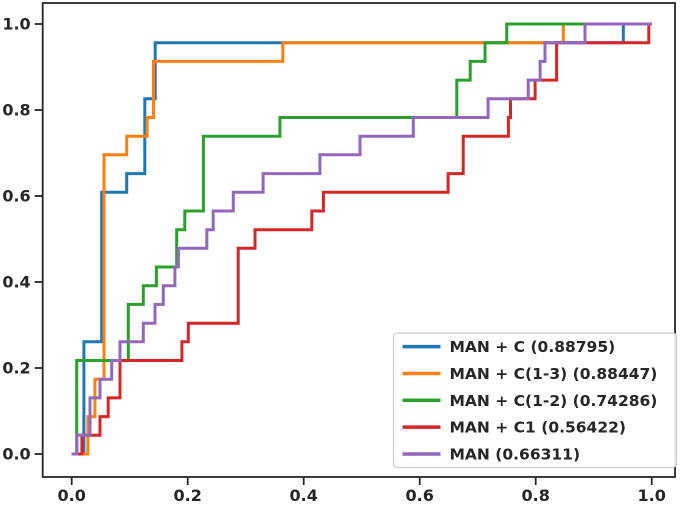 The image size is (685, 507). I want to click on x-tick-label: 1.0, so click(652, 495).